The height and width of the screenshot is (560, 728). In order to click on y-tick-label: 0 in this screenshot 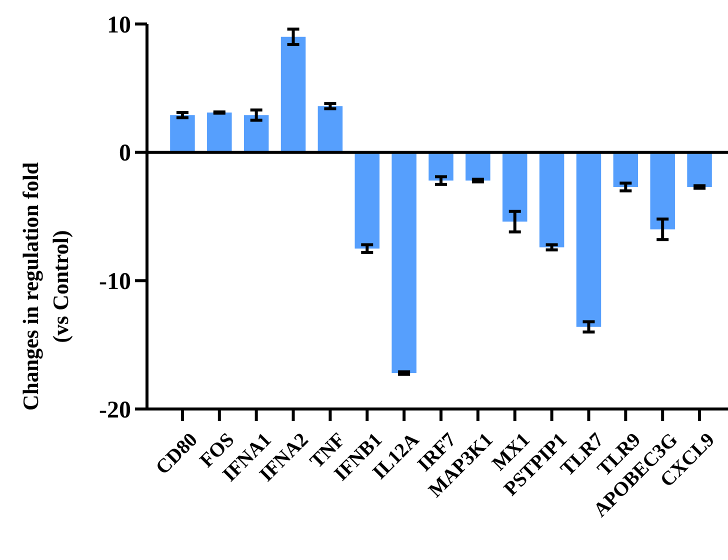, I will do `click(125, 153)`.